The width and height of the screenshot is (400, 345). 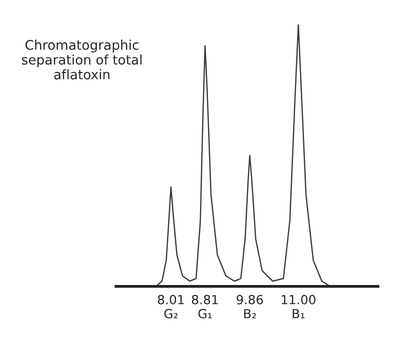 What do you see at coordinates (205, 306) in the screenshot?
I see `x-tick-label: 8.81 G₁` at bounding box center [205, 306].